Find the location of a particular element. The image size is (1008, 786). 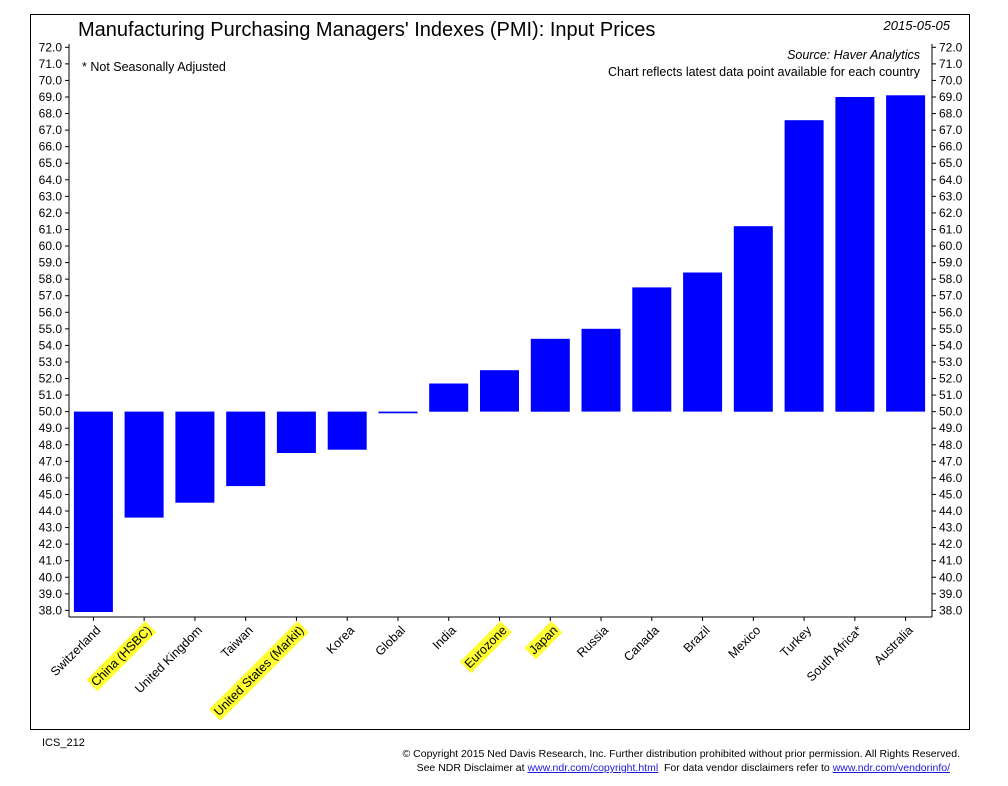

y-tick-label-right: 55.0 is located at coordinates (951, 329).